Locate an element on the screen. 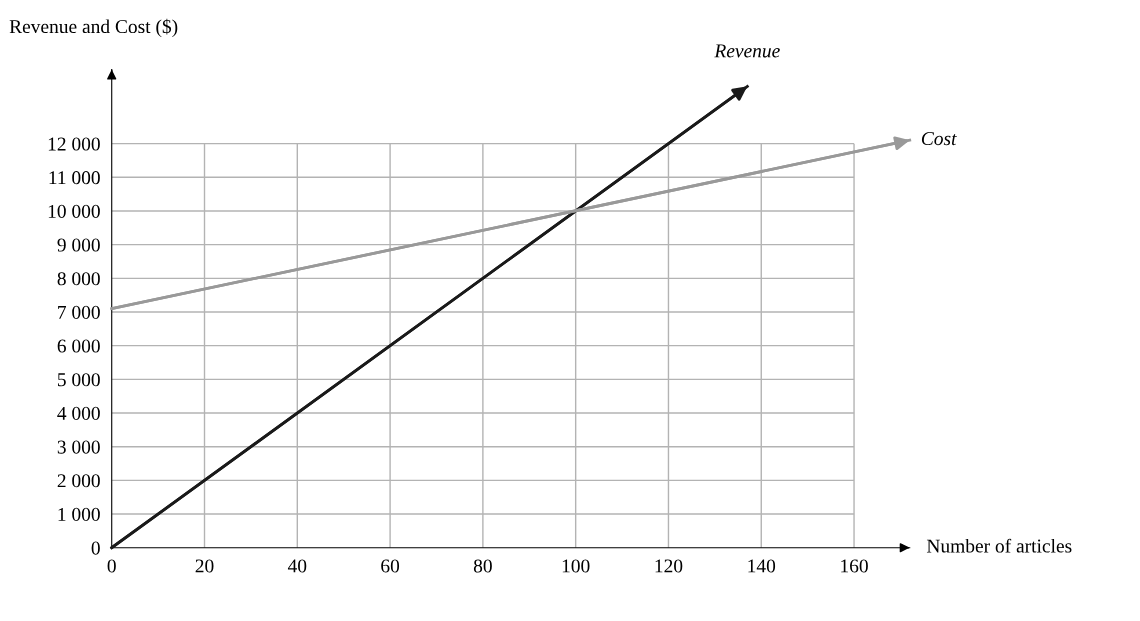 This screenshot has width=1140, height=621. x-tick-label: 140 is located at coordinates (762, 566).